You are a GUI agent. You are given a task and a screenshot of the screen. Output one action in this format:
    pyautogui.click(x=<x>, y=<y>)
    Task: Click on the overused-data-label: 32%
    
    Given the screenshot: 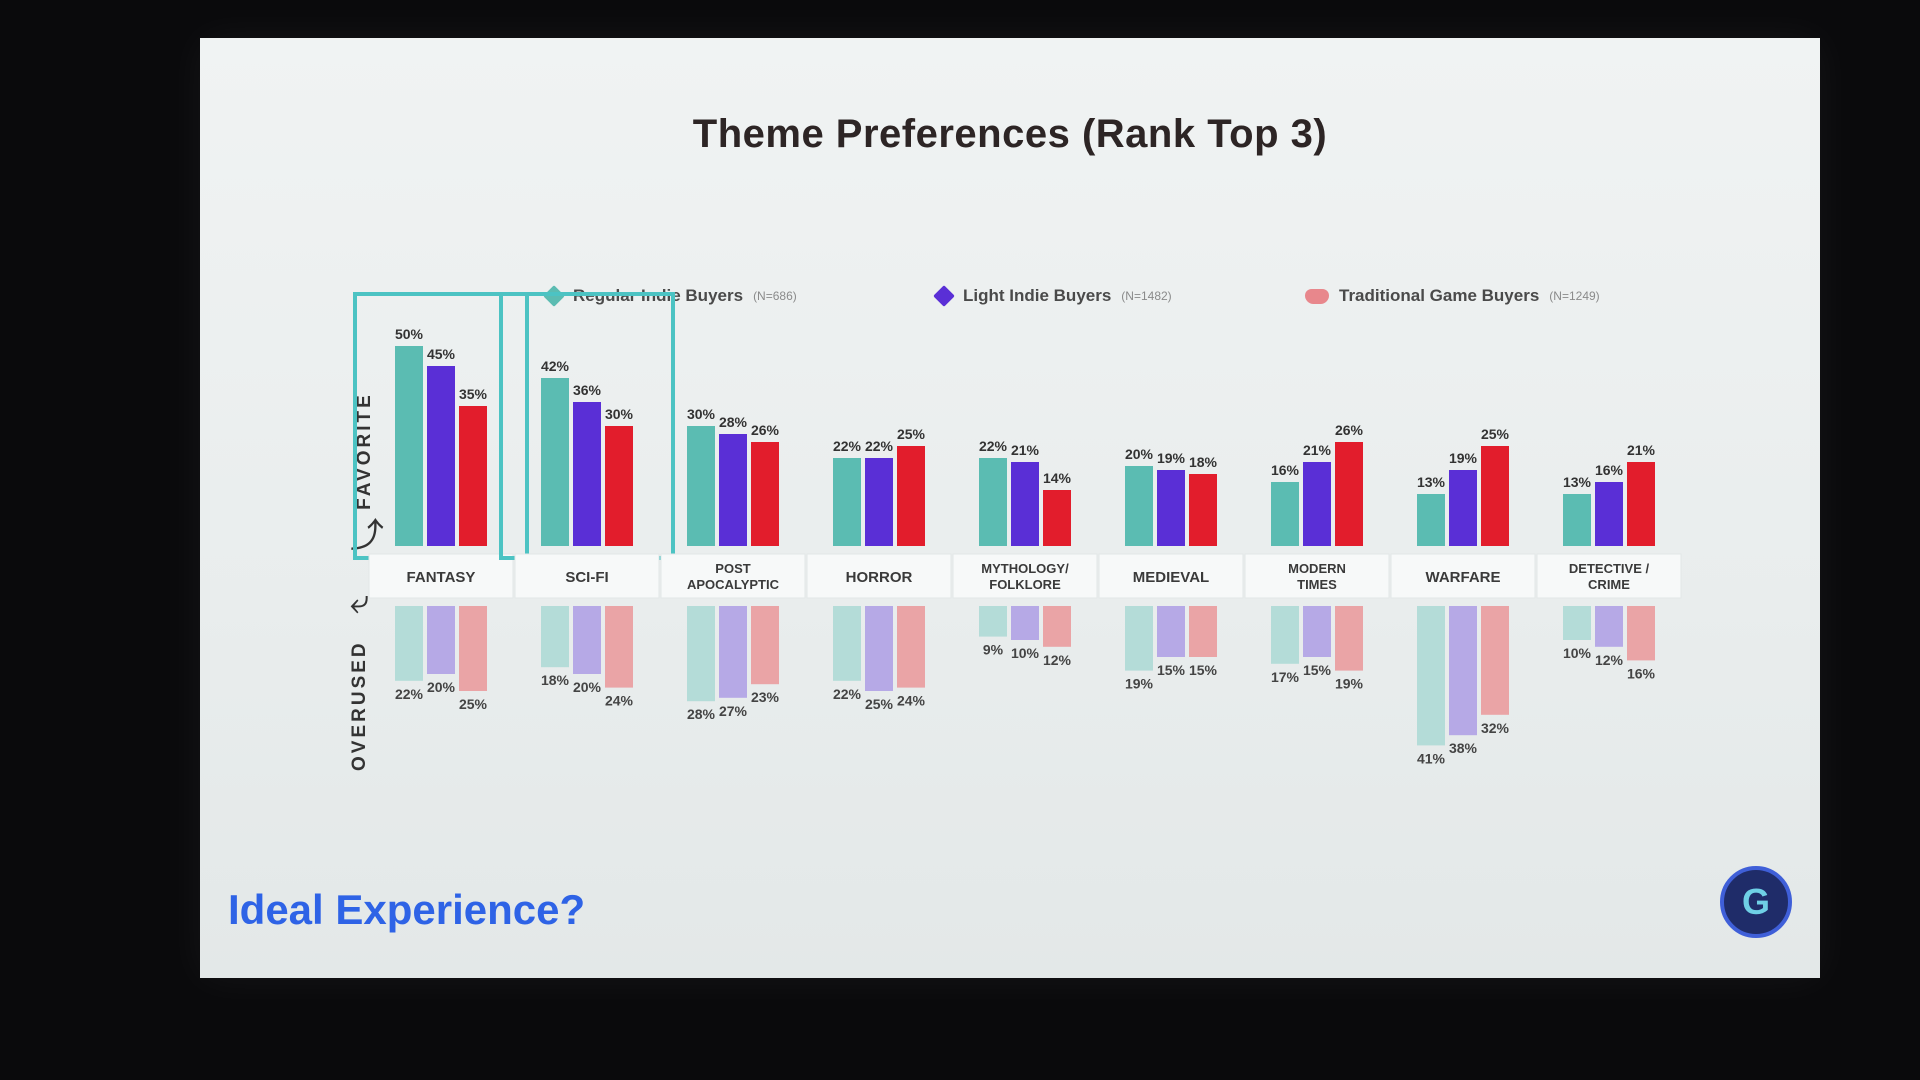 What is the action you would take?
    pyautogui.click(x=1495, y=728)
    